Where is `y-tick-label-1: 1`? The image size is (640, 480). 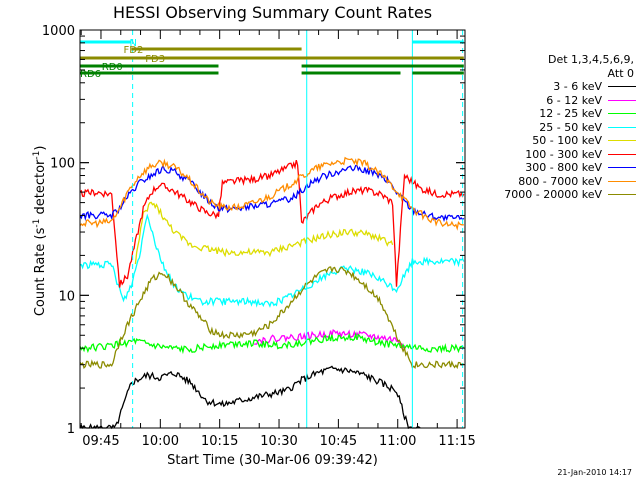
y-tick-label-1: 1 is located at coordinates (71, 429).